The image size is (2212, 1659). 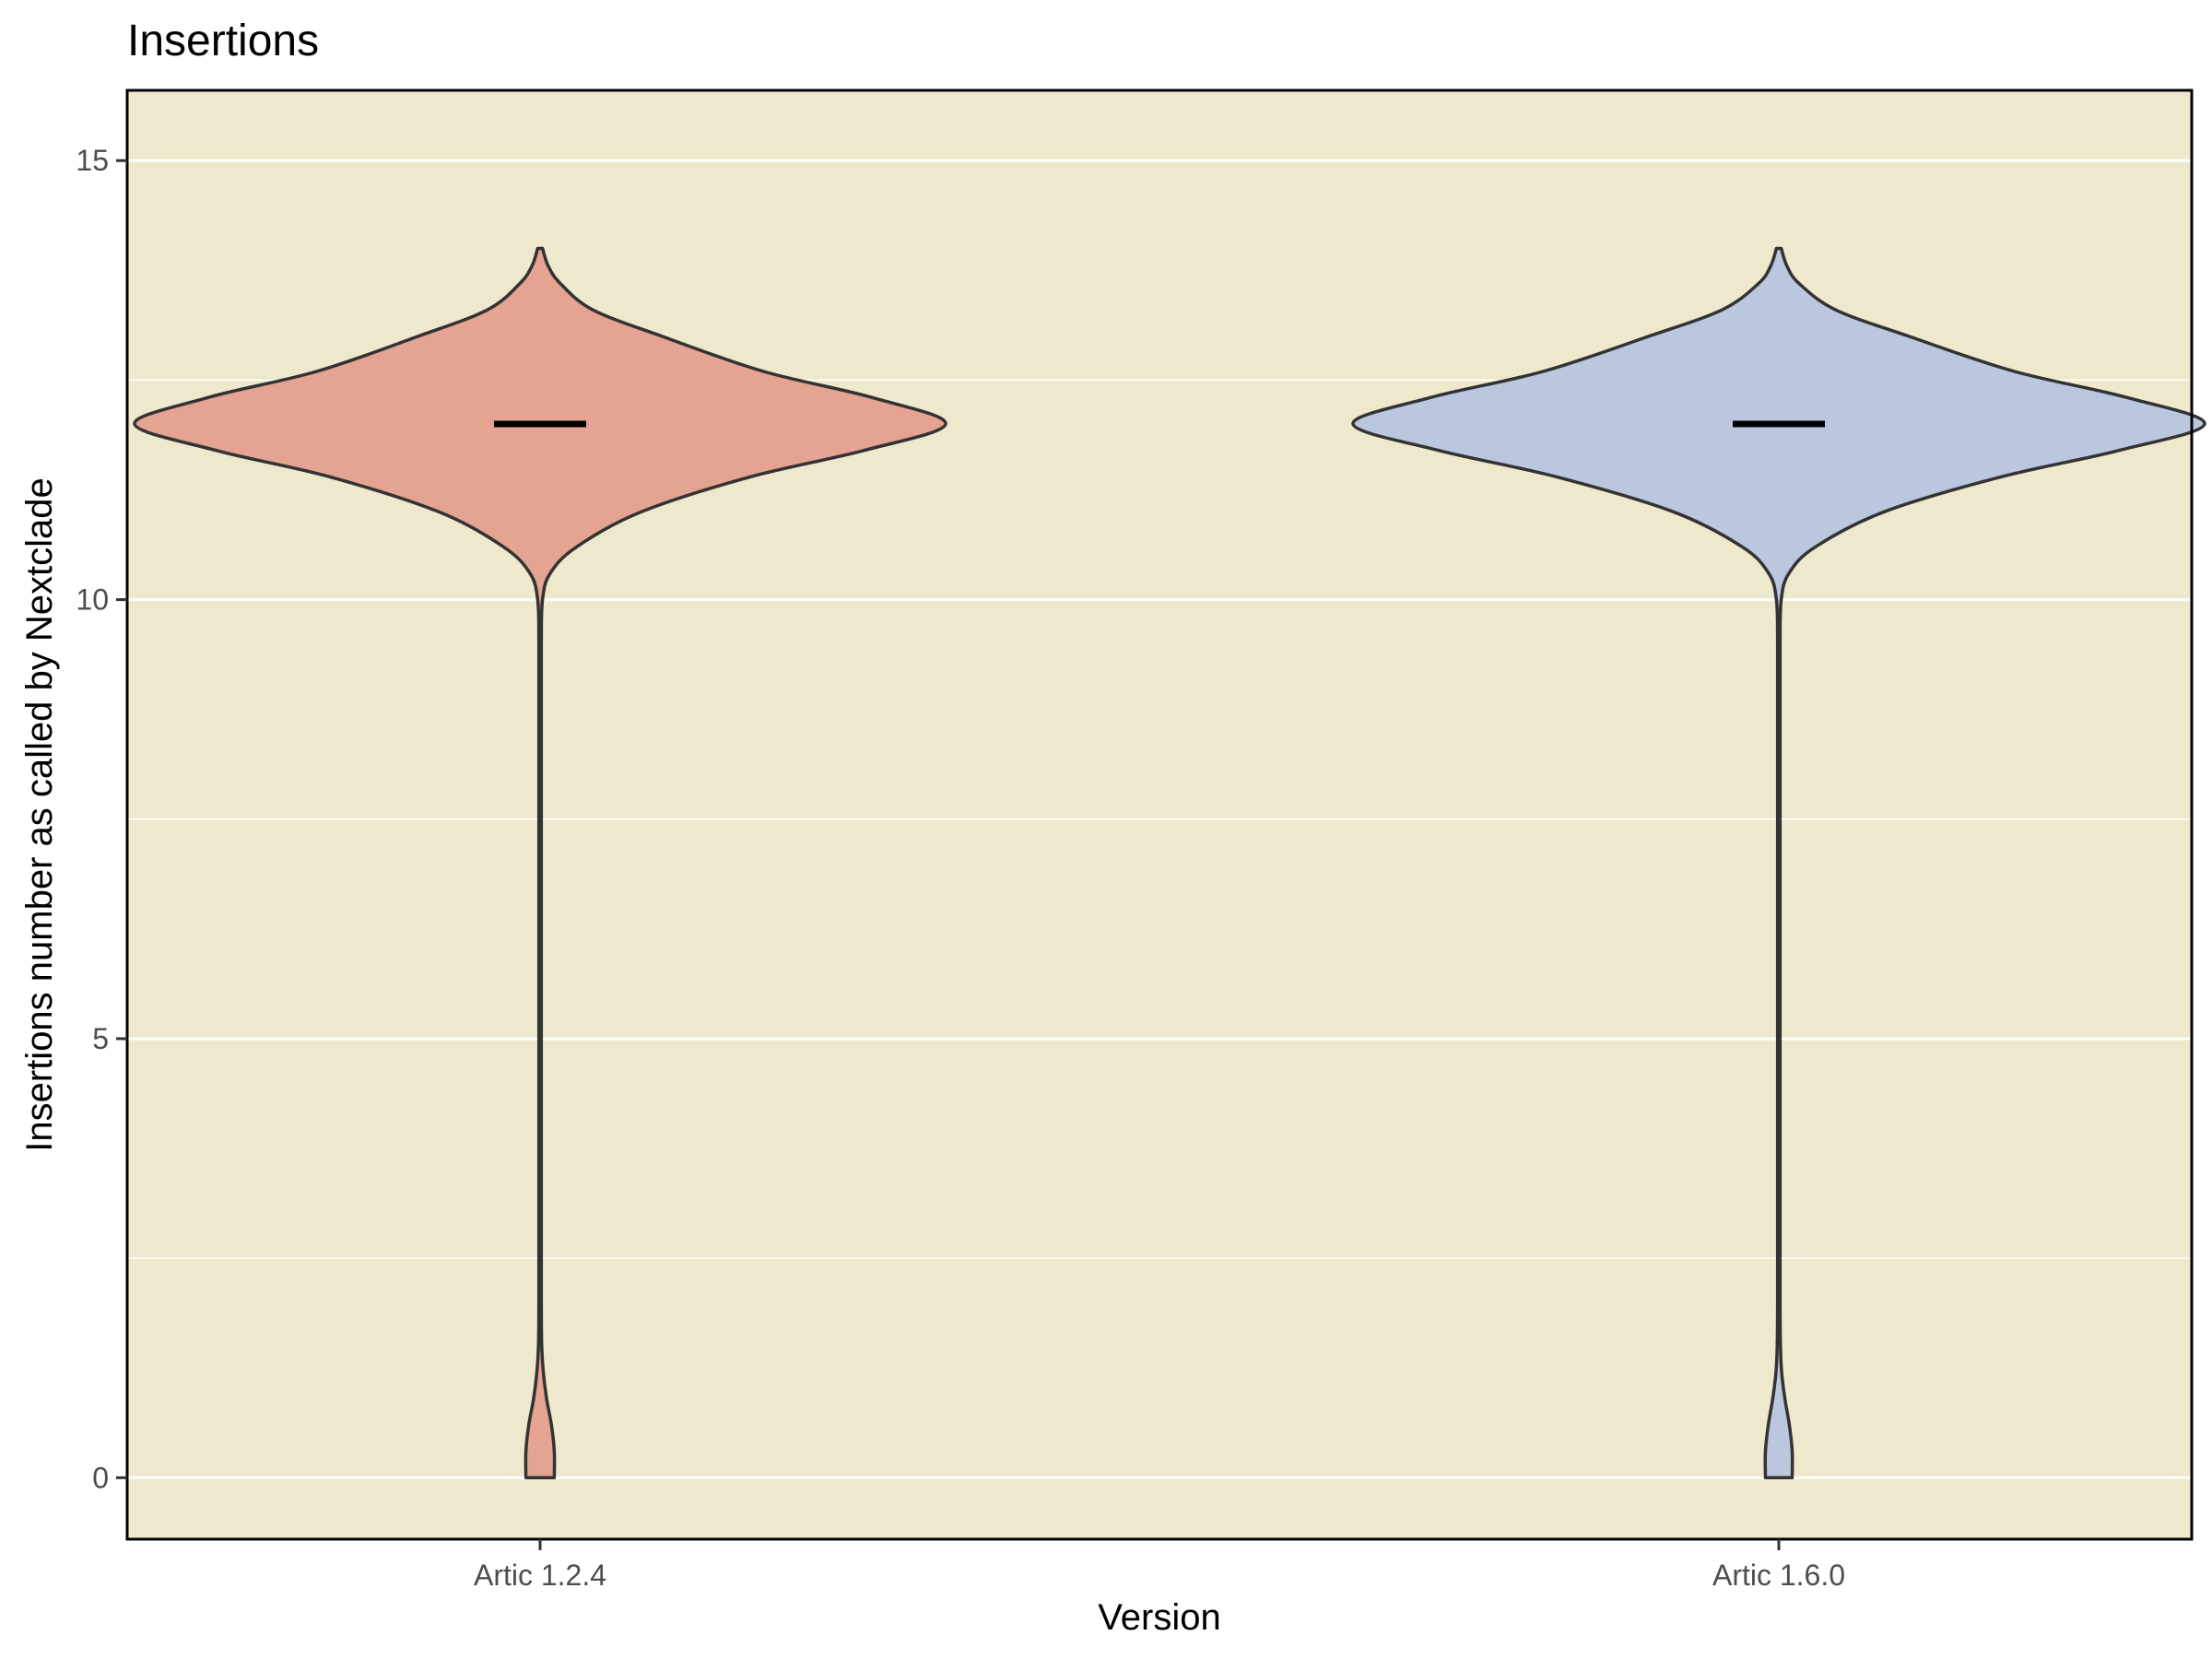 I want to click on y-tick-label: 0, so click(x=100, y=1477).